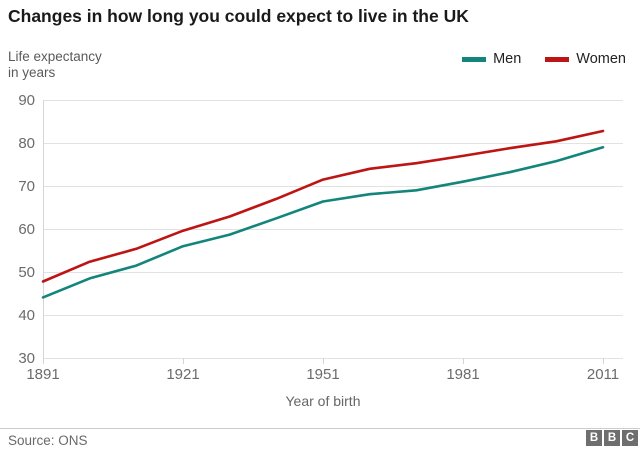 The width and height of the screenshot is (640, 455). I want to click on y-axis-title: Life expectancy in years, so click(55, 65).